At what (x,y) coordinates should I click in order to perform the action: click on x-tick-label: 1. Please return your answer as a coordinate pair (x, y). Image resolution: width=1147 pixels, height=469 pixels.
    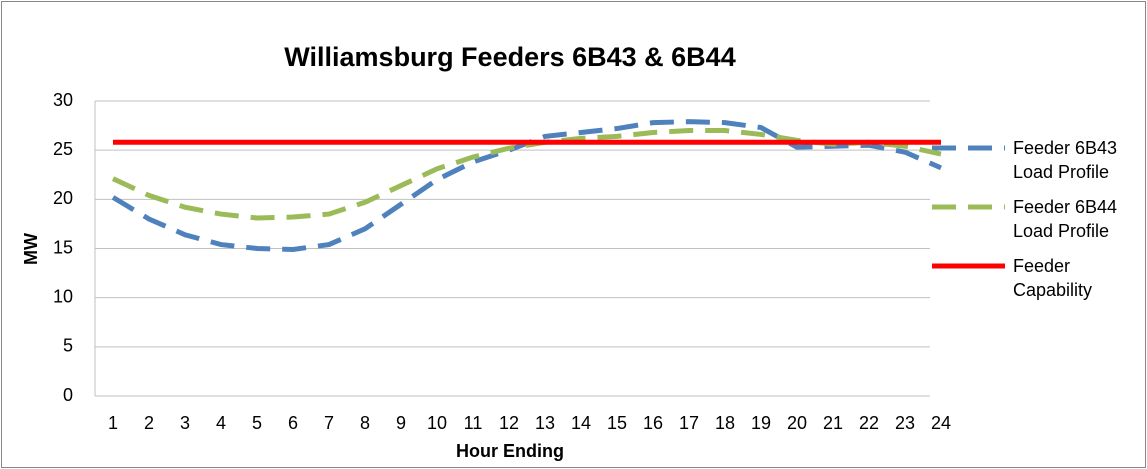
    Looking at the image, I should click on (113, 423).